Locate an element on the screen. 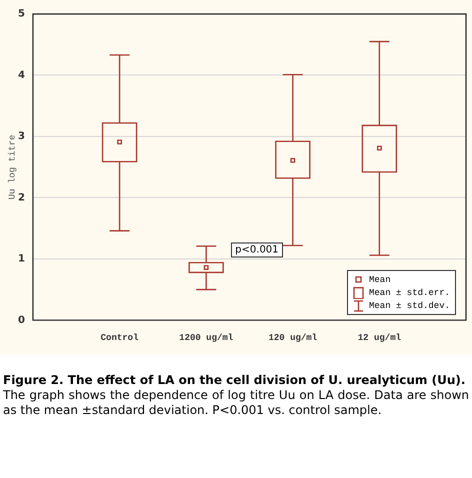 The width and height of the screenshot is (472, 478). y-tick-label: 3 is located at coordinates (21, 136).